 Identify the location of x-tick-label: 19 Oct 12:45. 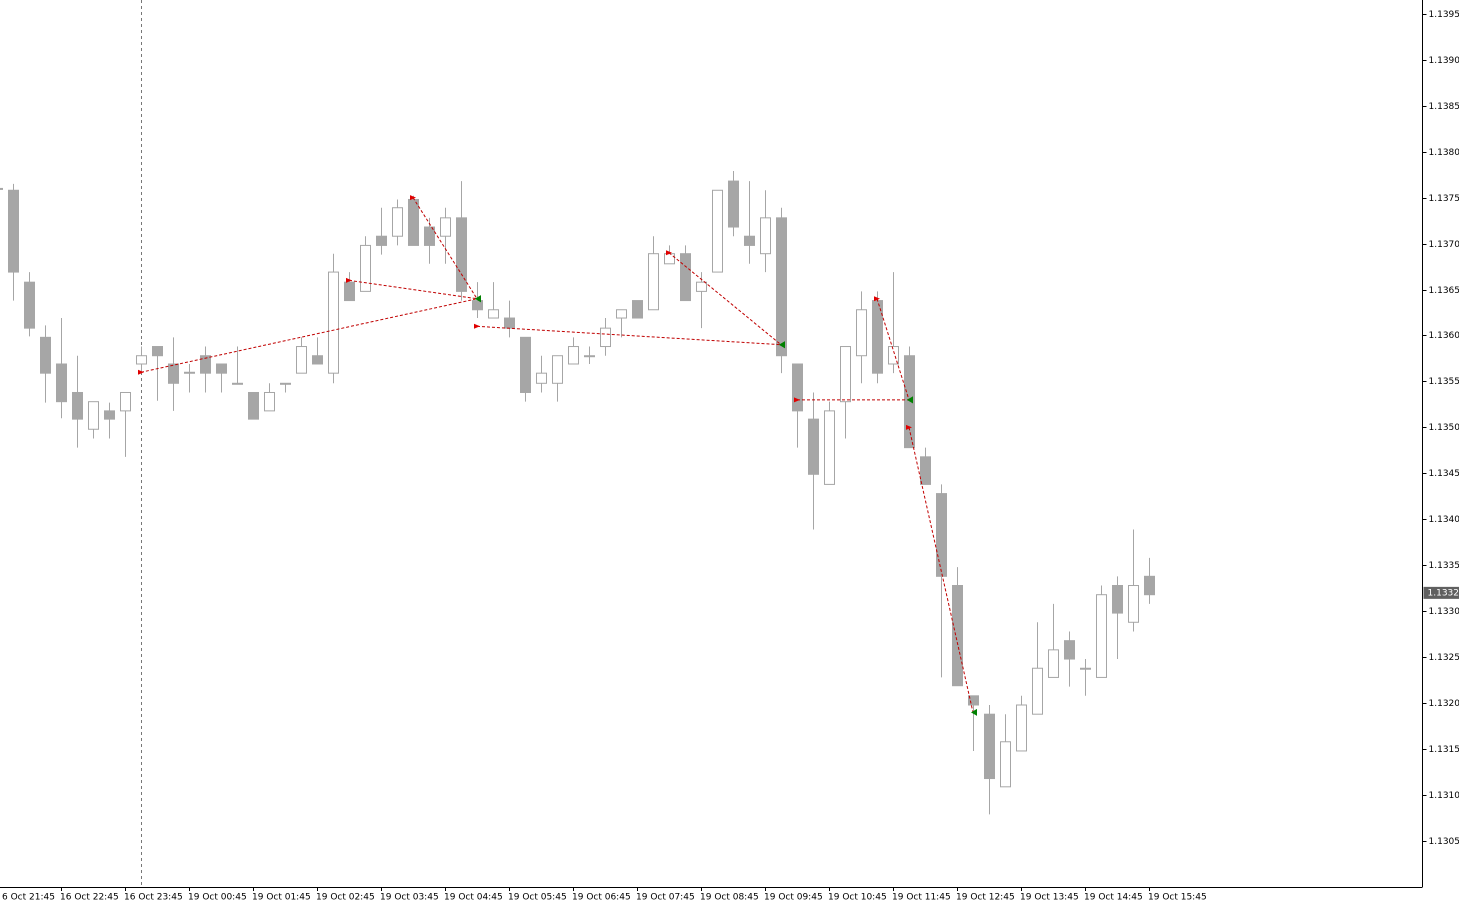
(985, 898).